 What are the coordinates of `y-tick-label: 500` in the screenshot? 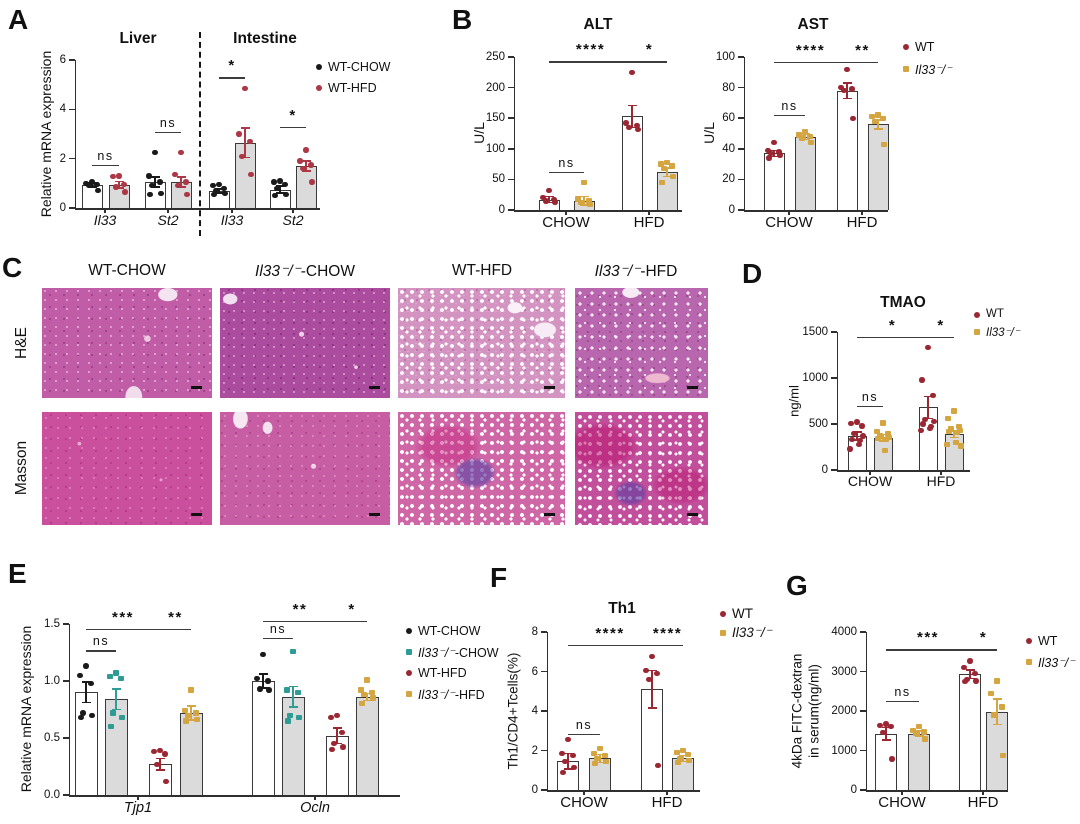 It's located at (818, 424).